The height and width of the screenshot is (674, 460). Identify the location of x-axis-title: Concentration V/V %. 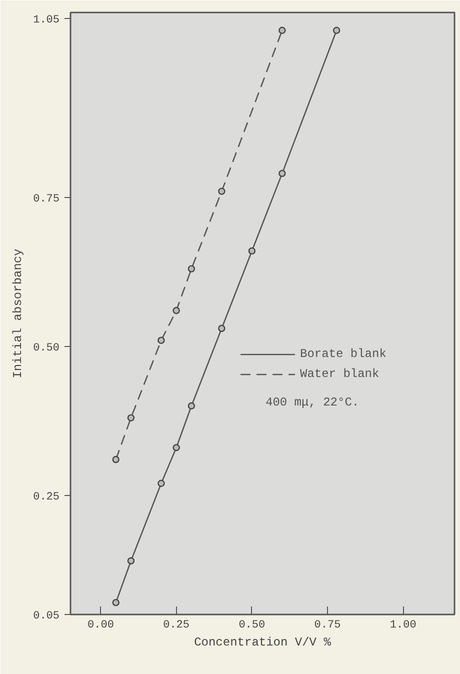
(263, 643).